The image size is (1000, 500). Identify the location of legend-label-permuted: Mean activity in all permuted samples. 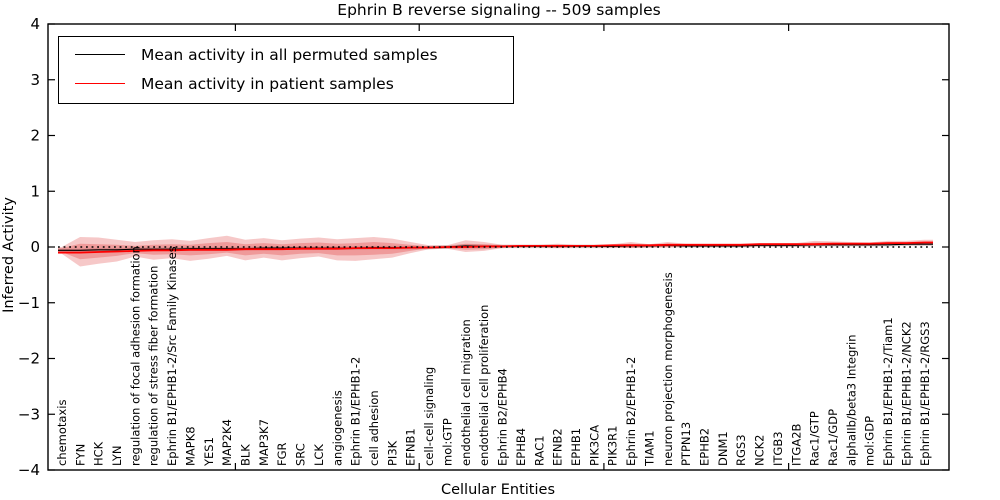
(289, 54).